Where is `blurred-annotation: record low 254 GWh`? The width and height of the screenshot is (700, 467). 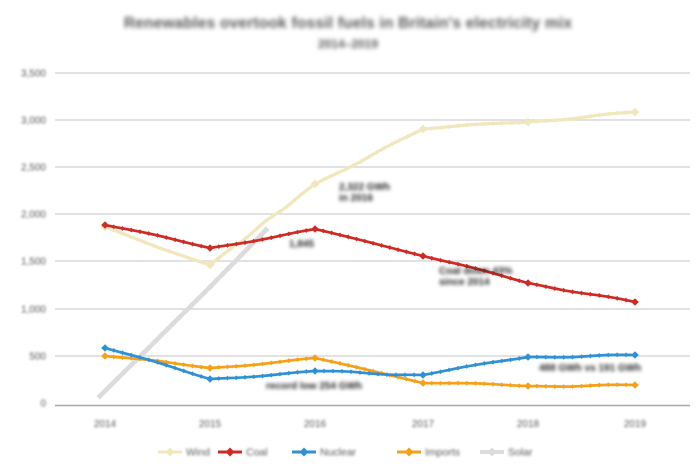
blurred-annotation: record low 254 GWh is located at coordinates (314, 386).